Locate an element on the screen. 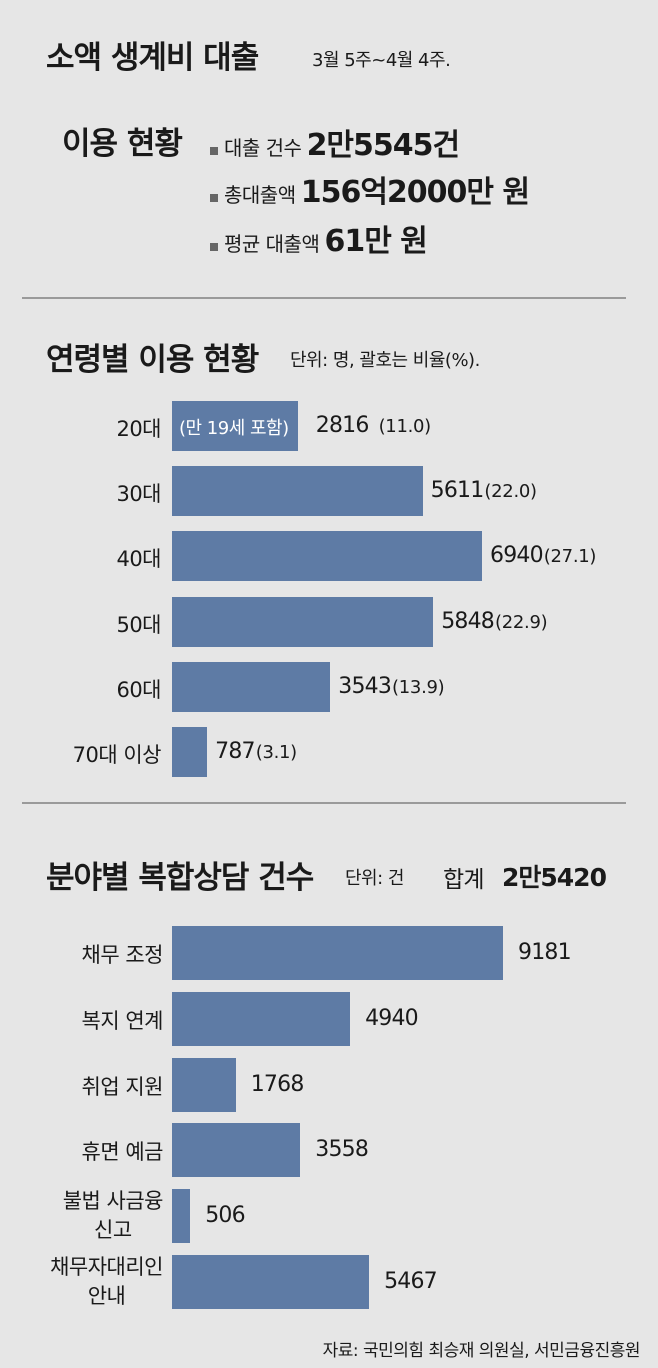  stat-average-amount: 평균 대출액 61만 원 is located at coordinates (319, 238).